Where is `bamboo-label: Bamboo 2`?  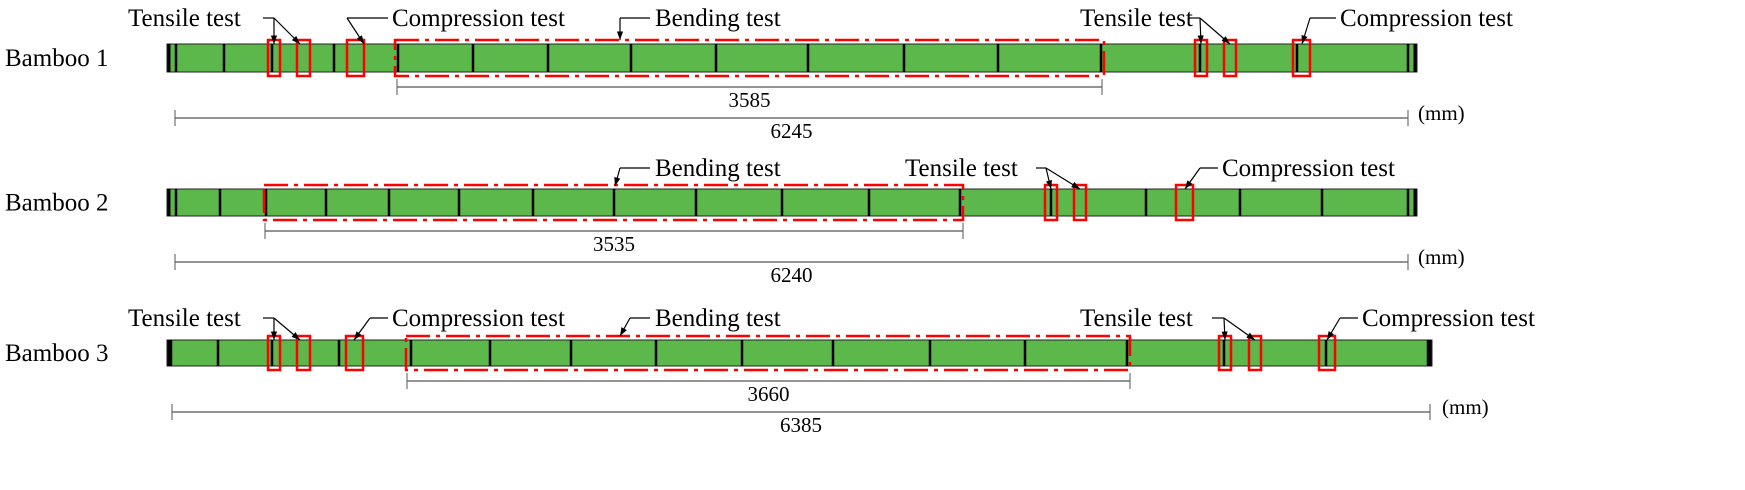
bamboo-label: Bamboo 2 is located at coordinates (56, 203).